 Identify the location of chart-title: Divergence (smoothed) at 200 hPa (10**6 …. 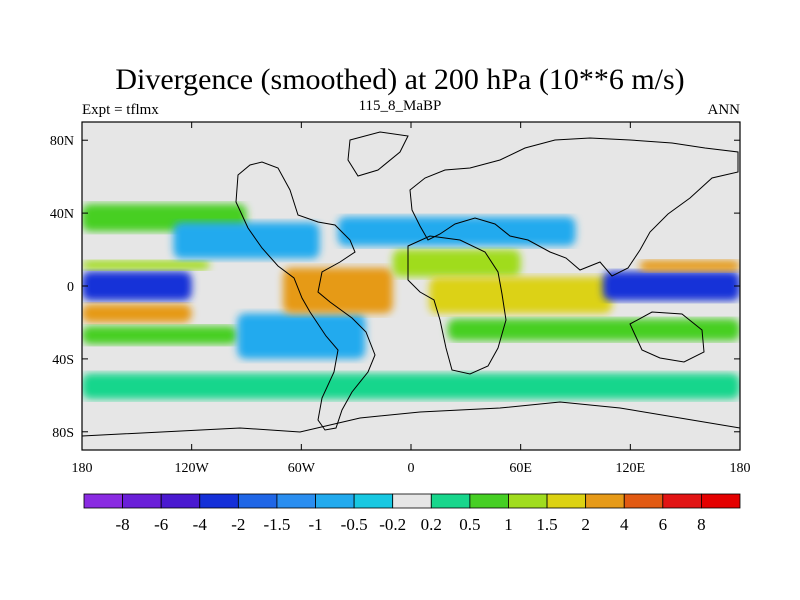
(400, 79).